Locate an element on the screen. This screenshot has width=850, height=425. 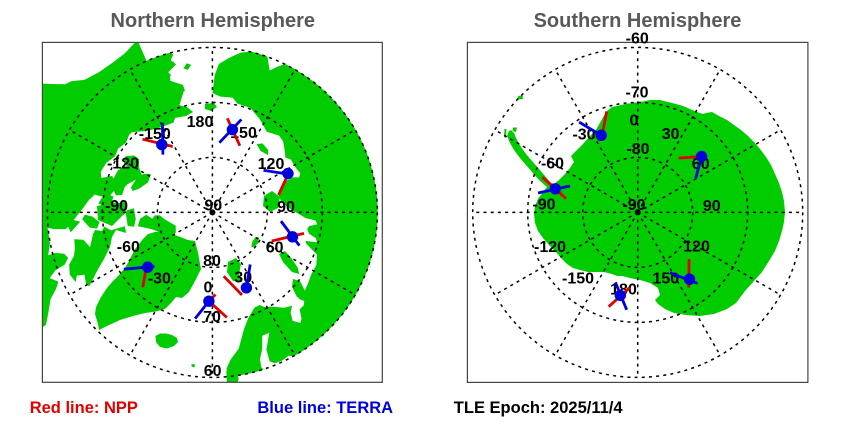
svg-text: -150 is located at coordinates (578, 278).